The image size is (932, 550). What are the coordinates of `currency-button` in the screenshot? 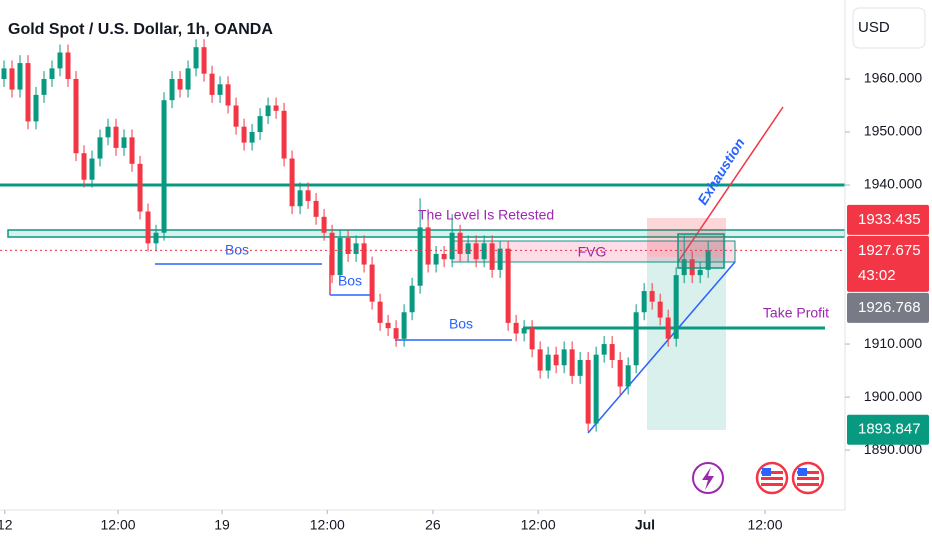 It's located at (889, 28).